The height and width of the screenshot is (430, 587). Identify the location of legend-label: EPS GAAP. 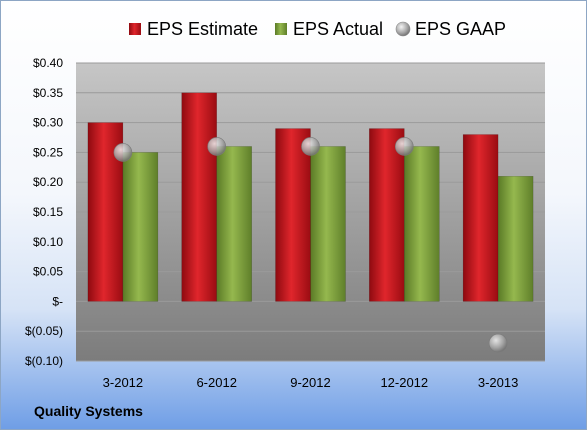
(460, 29).